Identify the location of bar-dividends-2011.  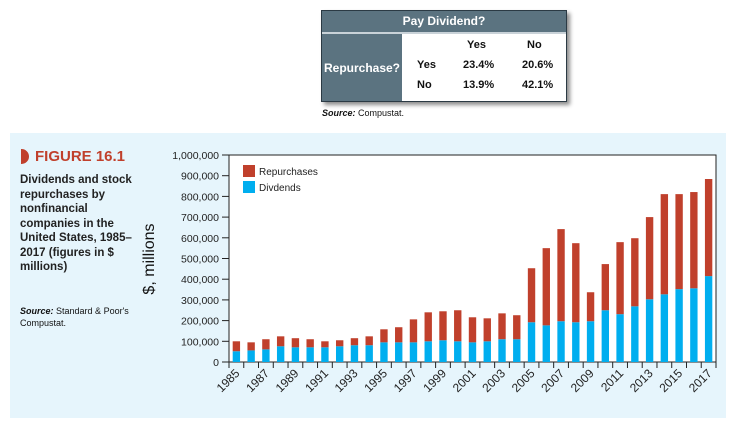
(620, 338).